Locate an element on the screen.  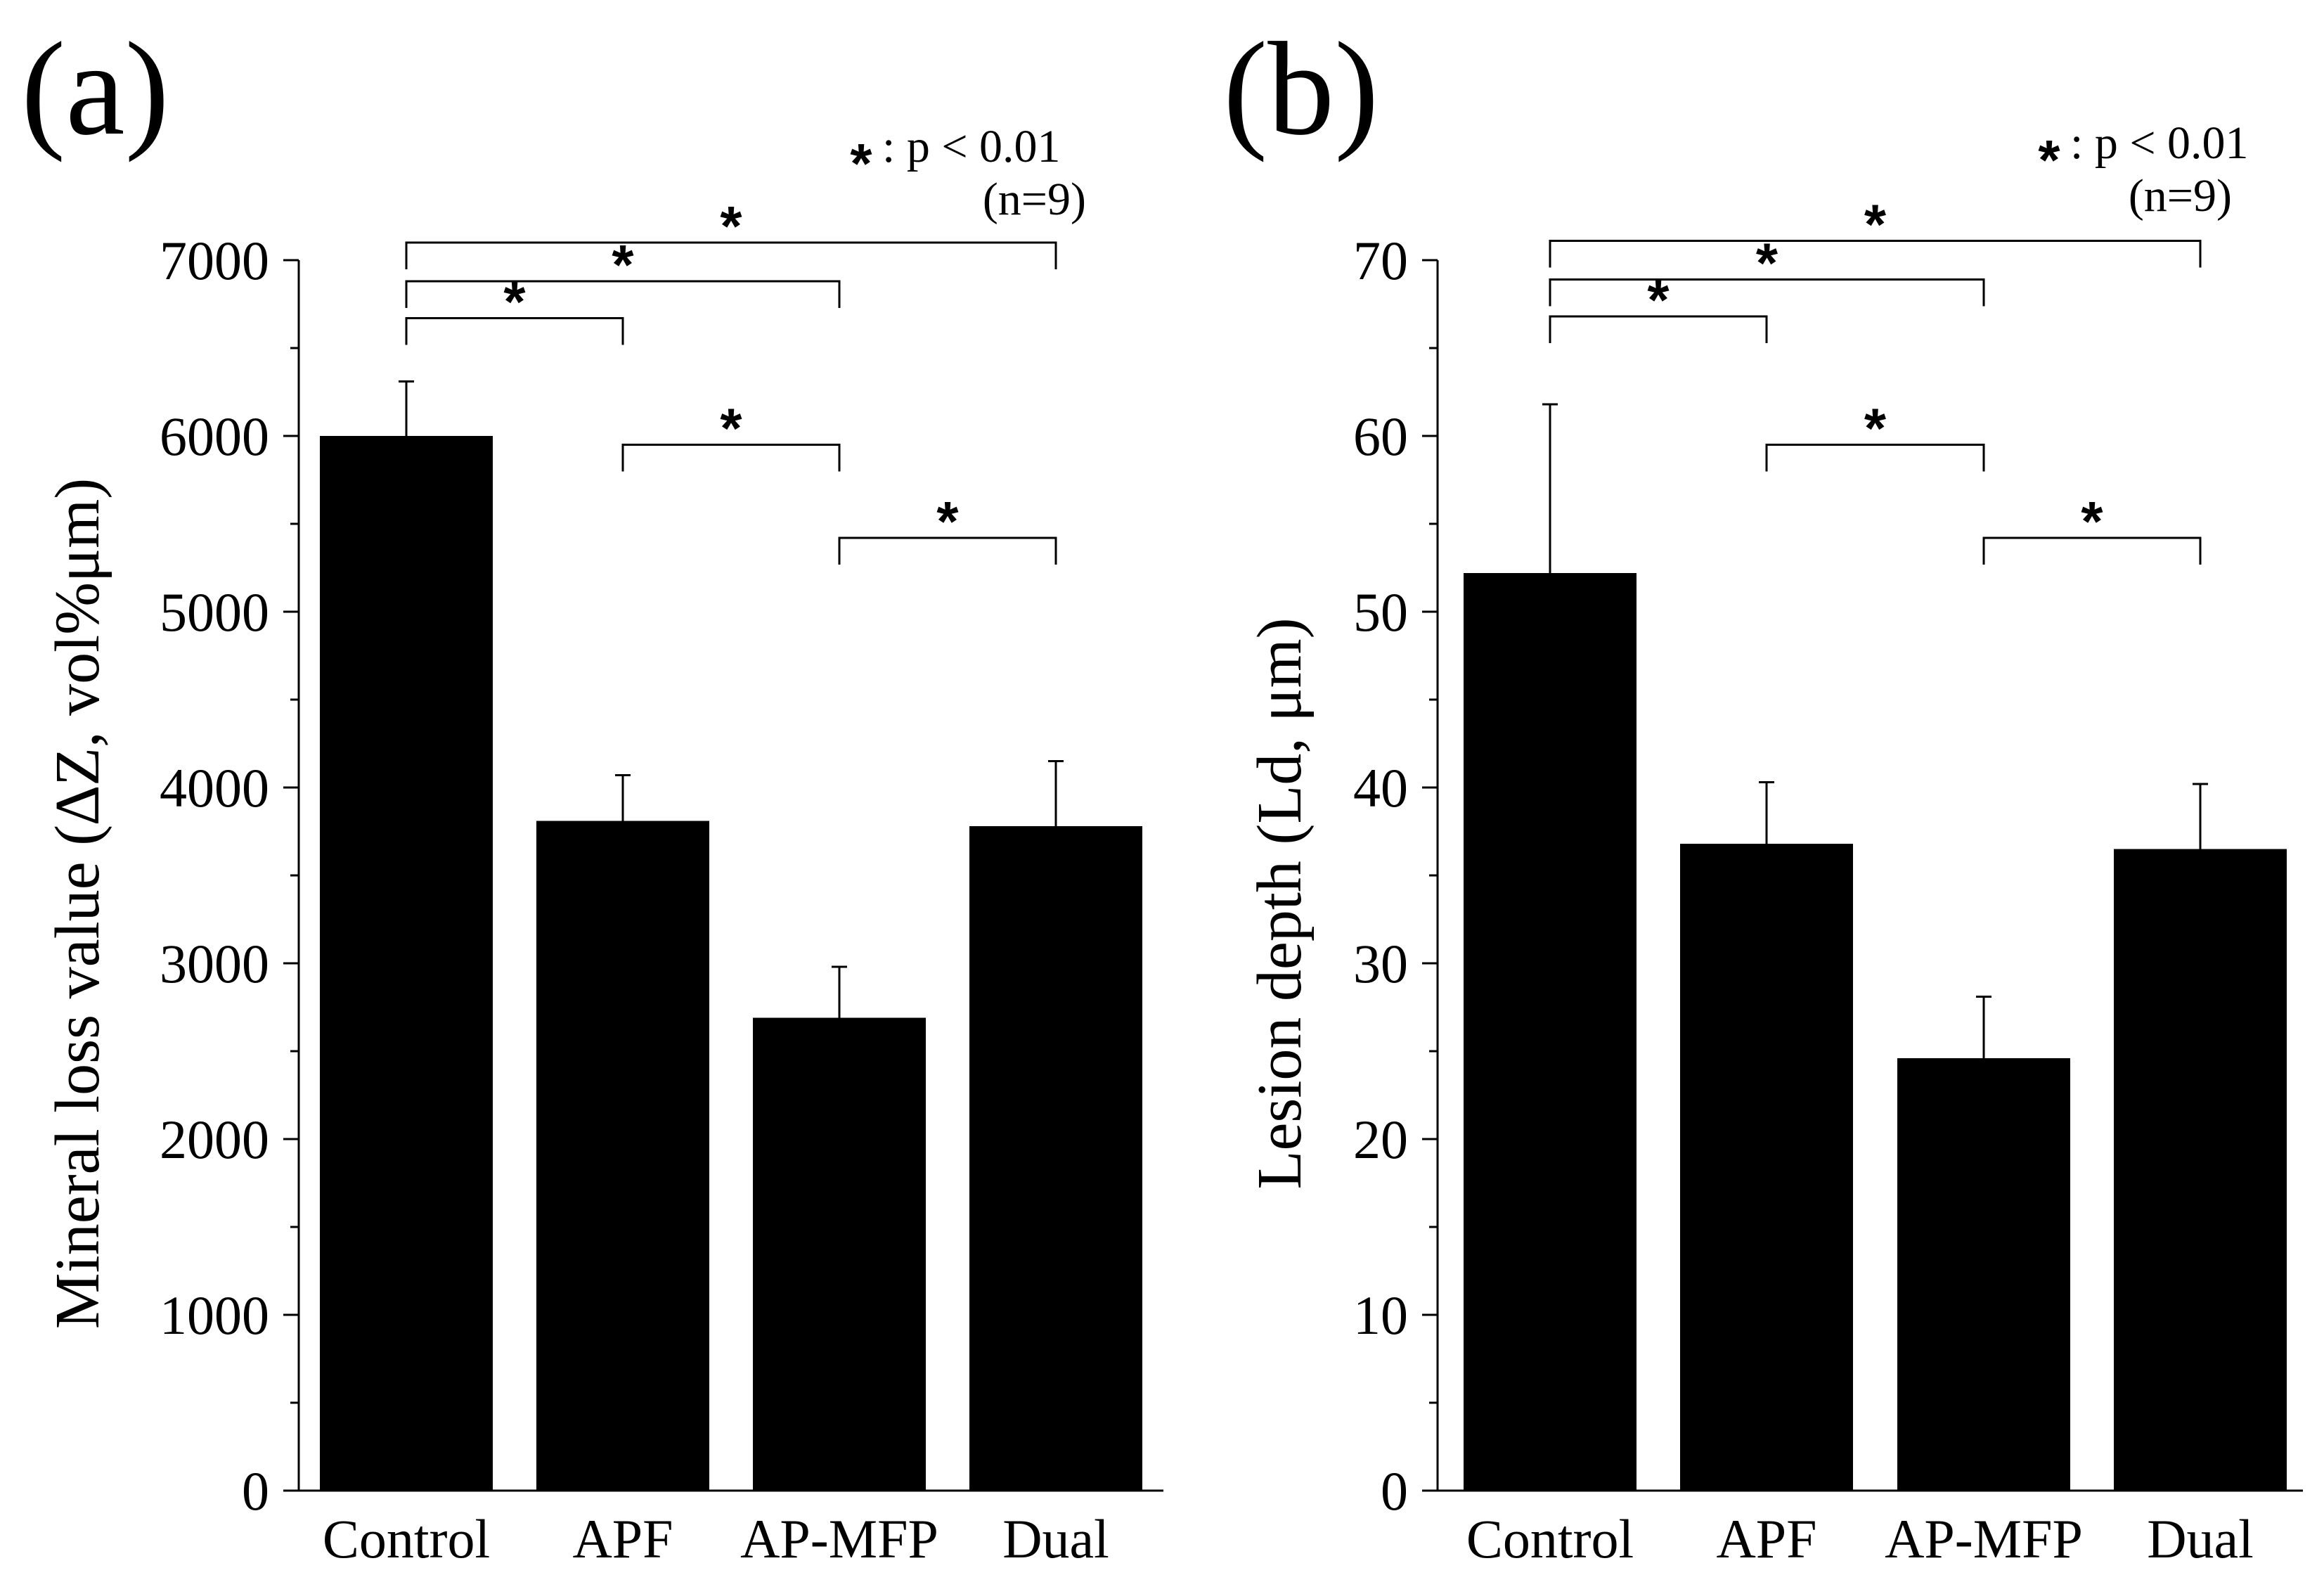
y-tick-label: 50 is located at coordinates (1380, 612).